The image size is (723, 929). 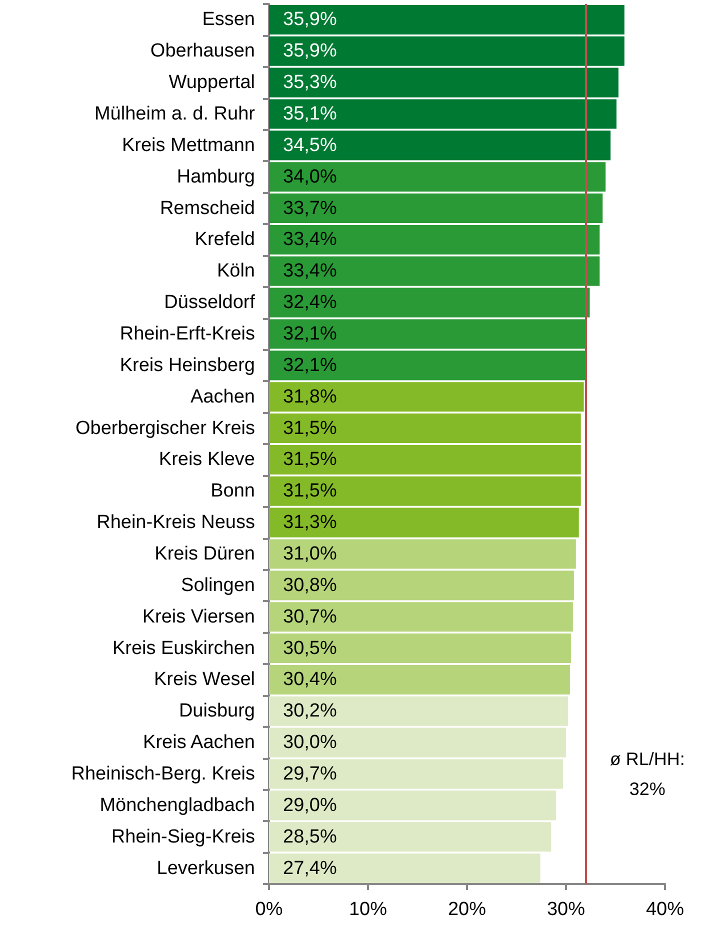 What do you see at coordinates (310, 648) in the screenshot?
I see `data-label: 30,5%` at bounding box center [310, 648].